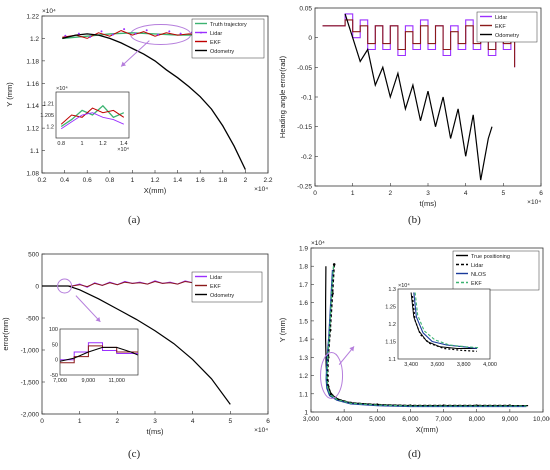 This screenshot has width=550, height=470. I want to click on caption-c: (c), so click(134, 454).